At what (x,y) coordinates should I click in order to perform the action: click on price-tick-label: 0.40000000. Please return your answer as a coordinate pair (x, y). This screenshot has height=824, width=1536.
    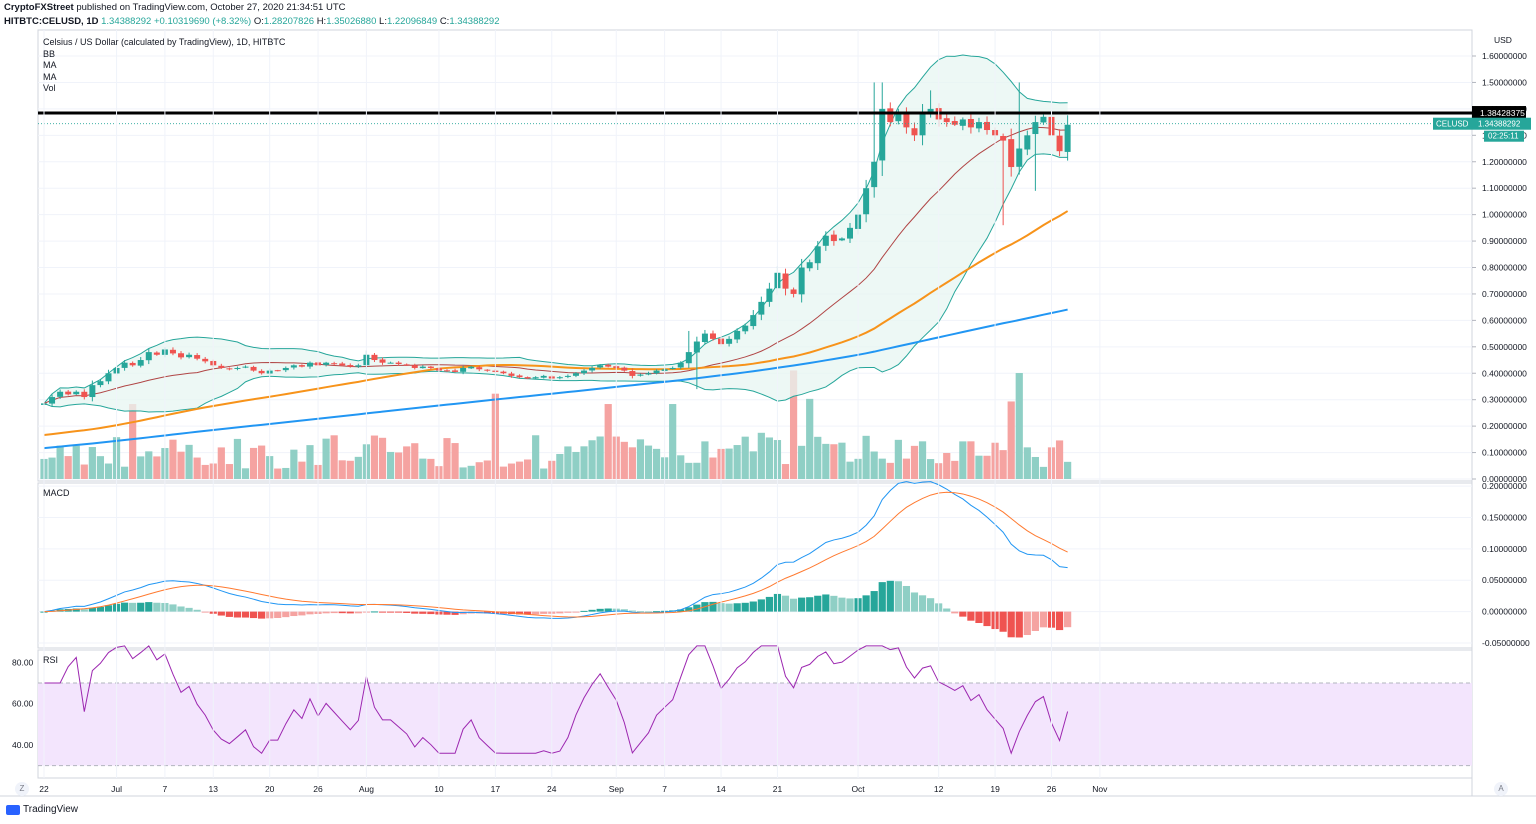
    Looking at the image, I should click on (1504, 373).